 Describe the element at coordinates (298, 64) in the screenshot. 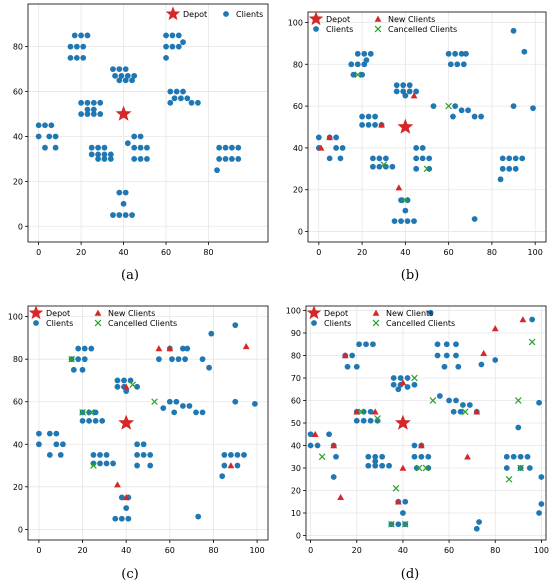

I see `y-tick-label: 80` at that location.